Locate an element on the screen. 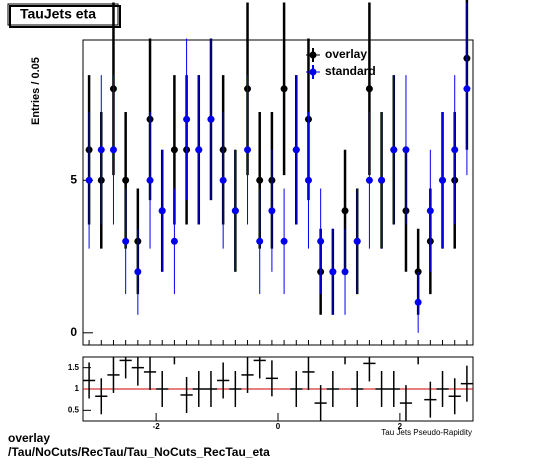  title-box is located at coordinates (63, 14).